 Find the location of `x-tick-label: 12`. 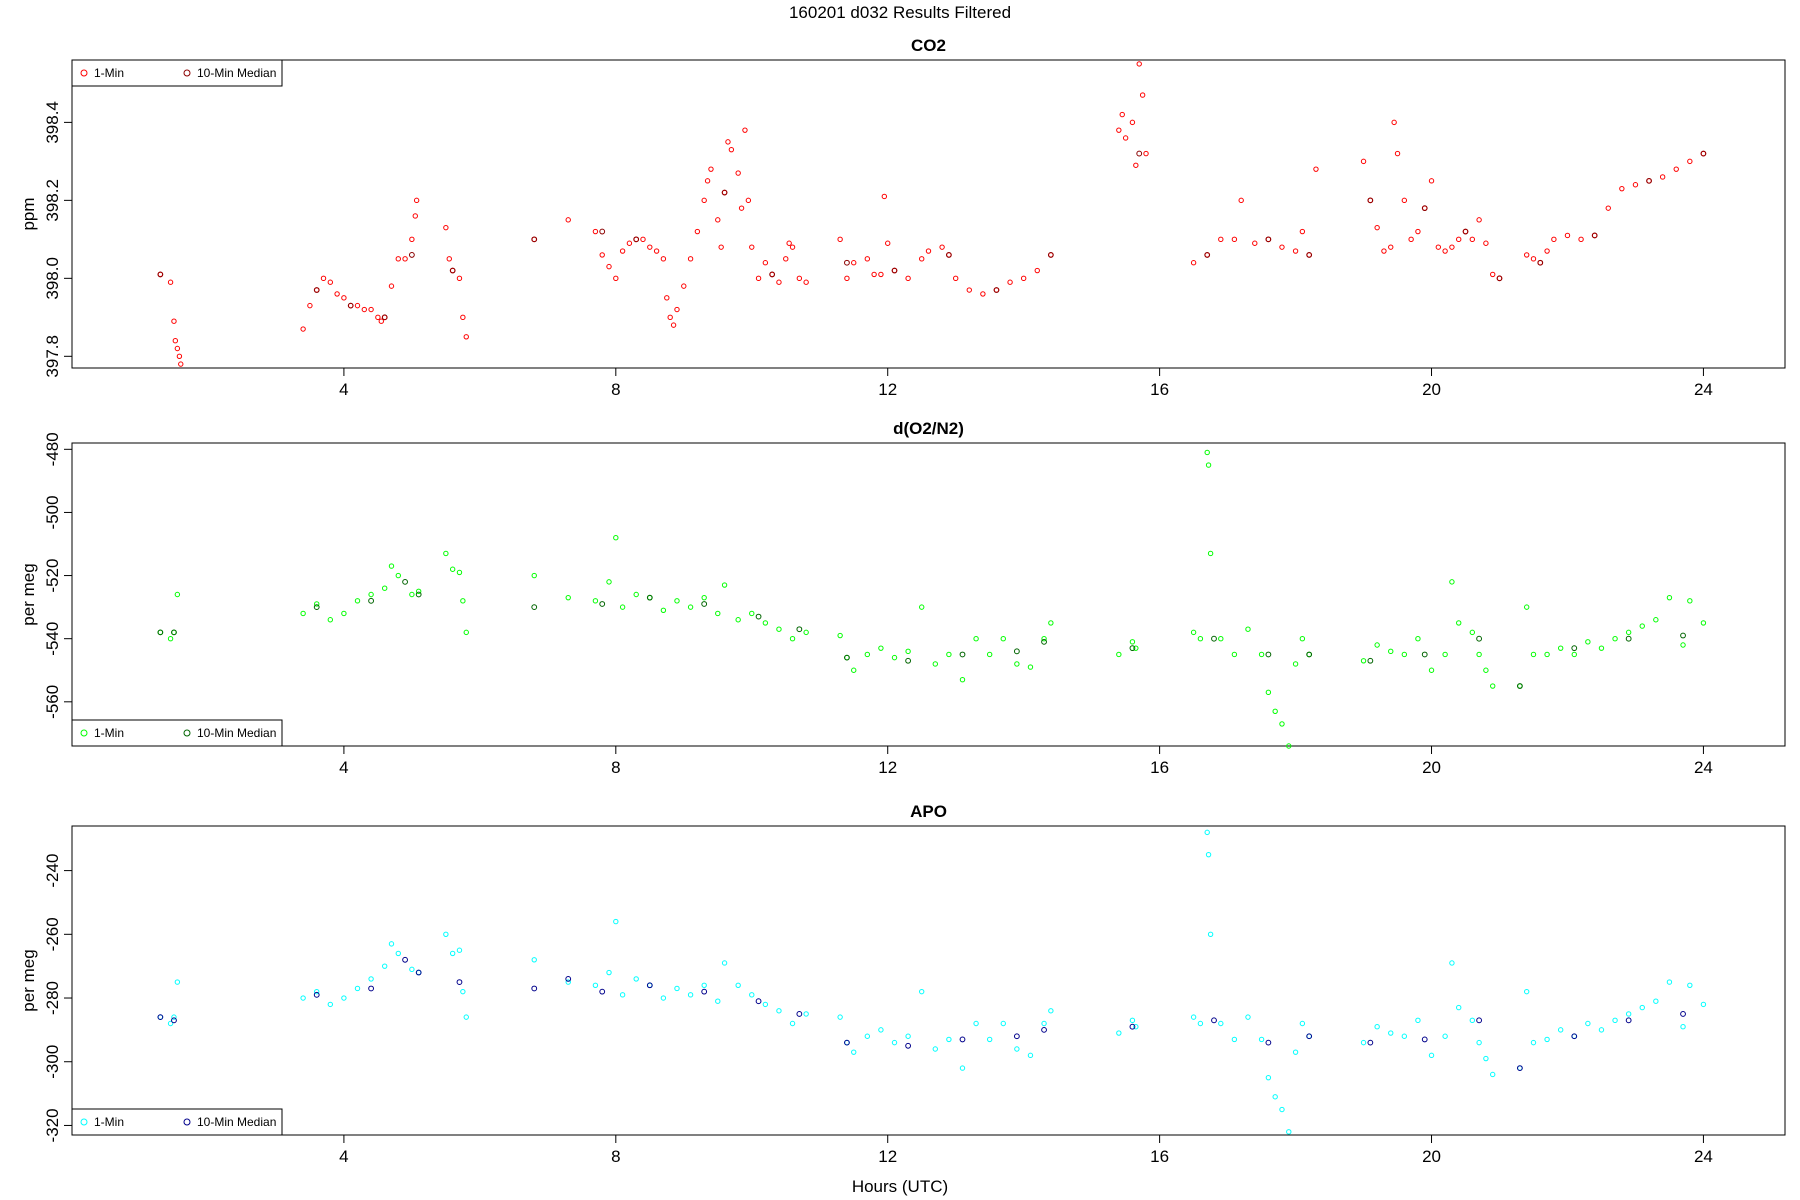

x-tick-label: 12 is located at coordinates (887, 1156).